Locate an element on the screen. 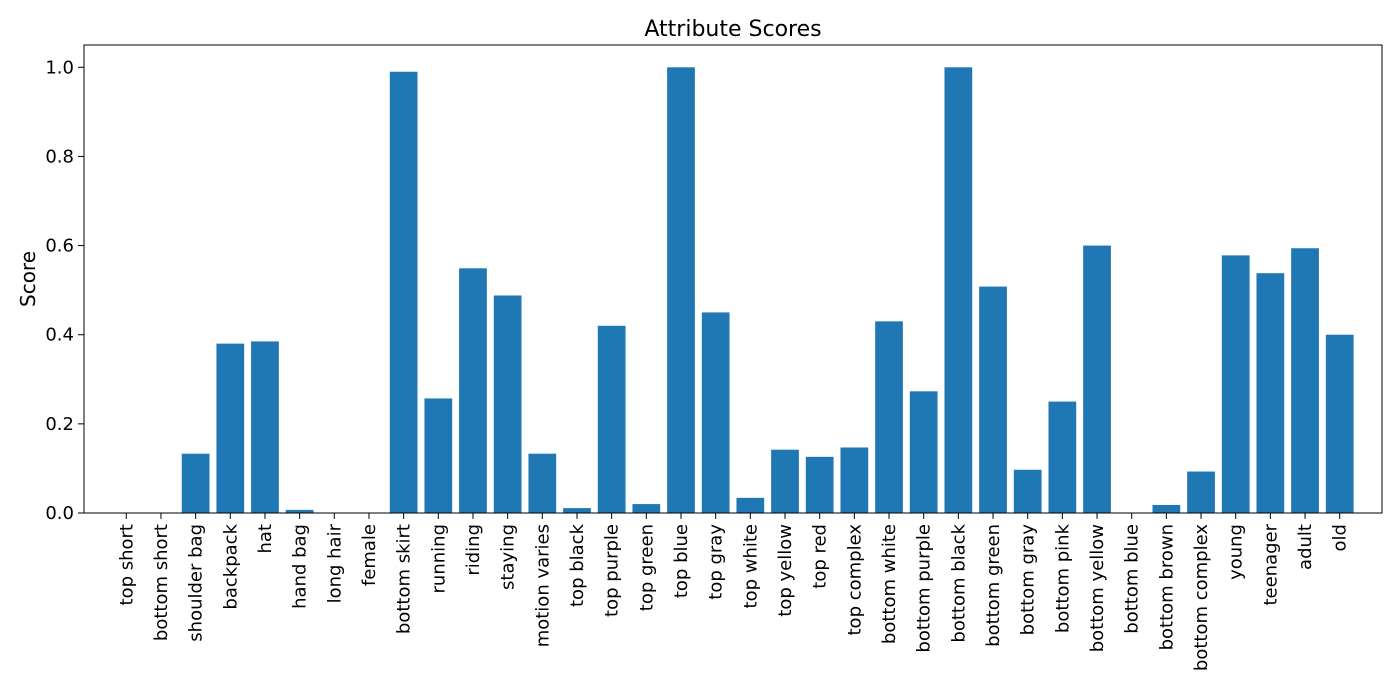  x-tick-label: top blue is located at coordinates (681, 561).